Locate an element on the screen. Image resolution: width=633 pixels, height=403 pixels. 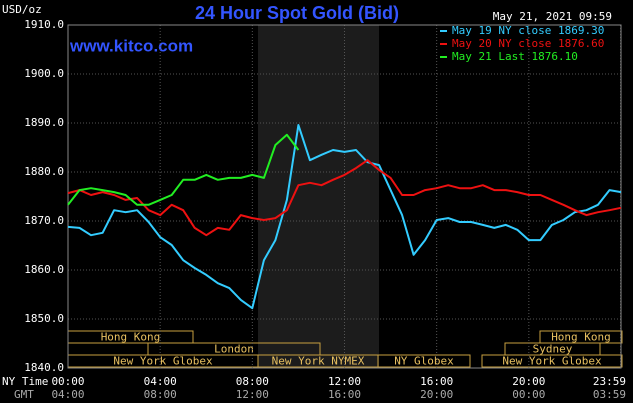
chart-title: 24 Hour Spot Gold (Bid) is located at coordinates (297, 13).